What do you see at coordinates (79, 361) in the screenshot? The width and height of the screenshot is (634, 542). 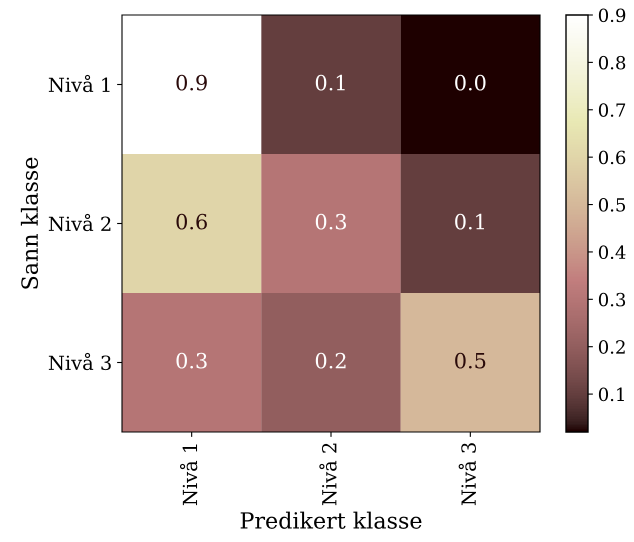 I see `y-tick-label: Nivå 3` at bounding box center [79, 361].